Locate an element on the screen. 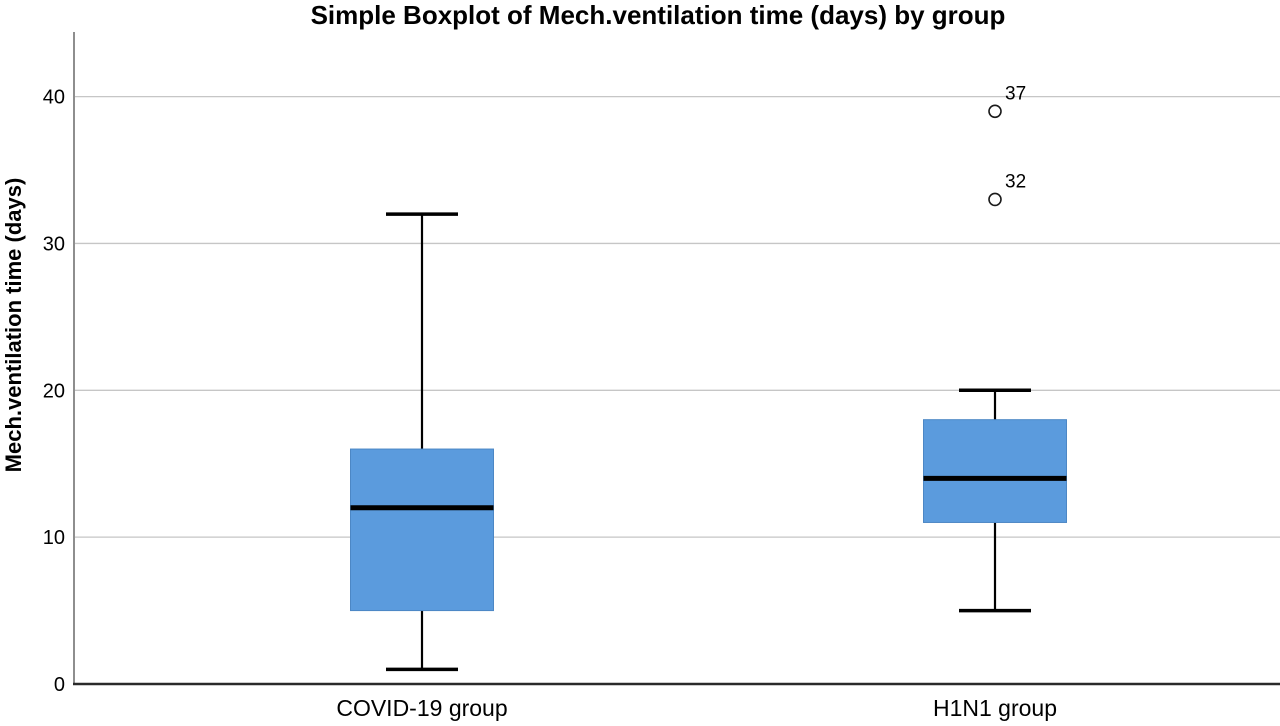 This screenshot has height=726, width=1280. y-tick-label-10: 10 is located at coordinates (54, 538).